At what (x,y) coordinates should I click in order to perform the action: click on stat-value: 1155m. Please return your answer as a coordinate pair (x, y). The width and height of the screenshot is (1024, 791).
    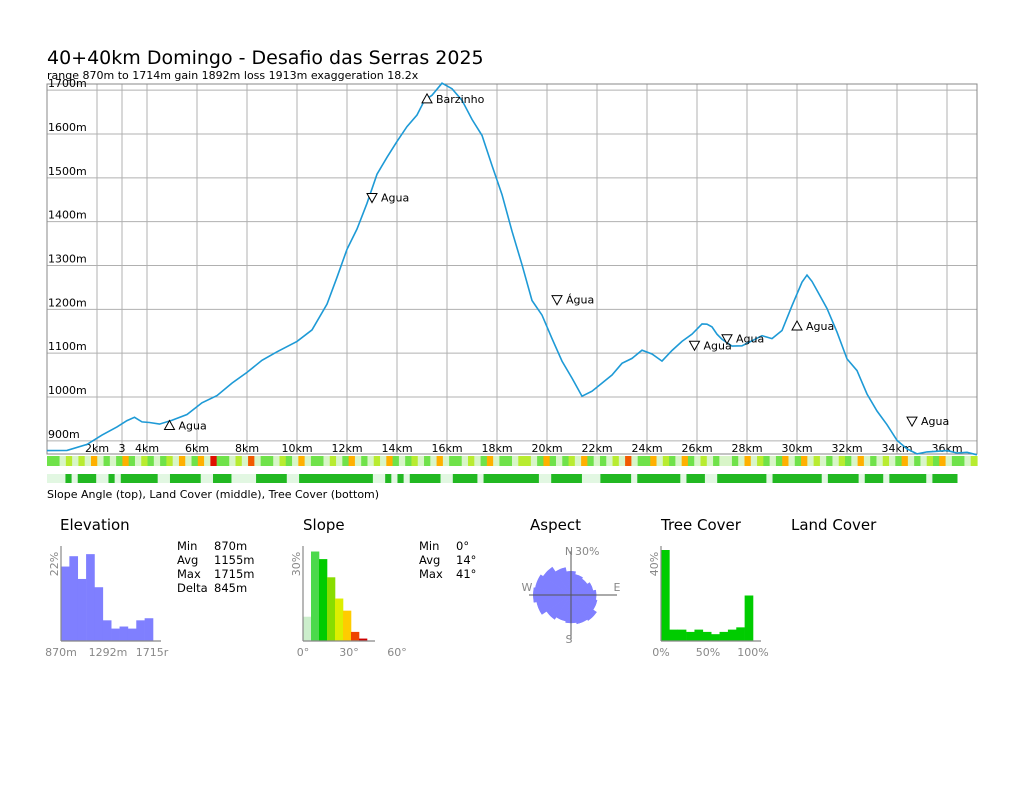
    Looking at the image, I should click on (234, 560).